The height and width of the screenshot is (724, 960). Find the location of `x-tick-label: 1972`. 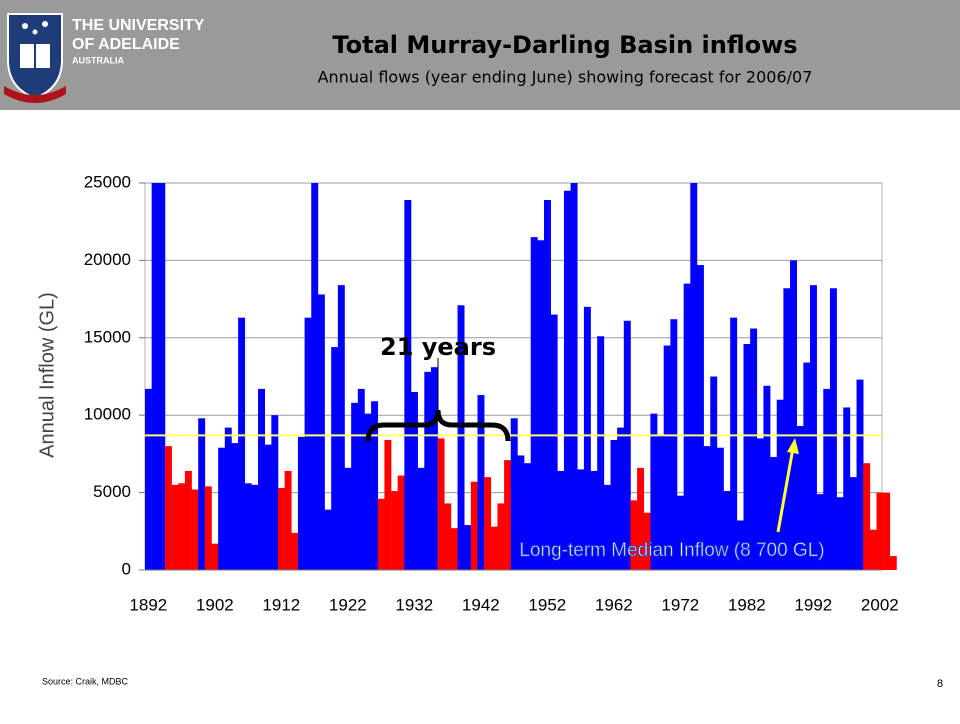

x-tick-label: 1972 is located at coordinates (680, 604).